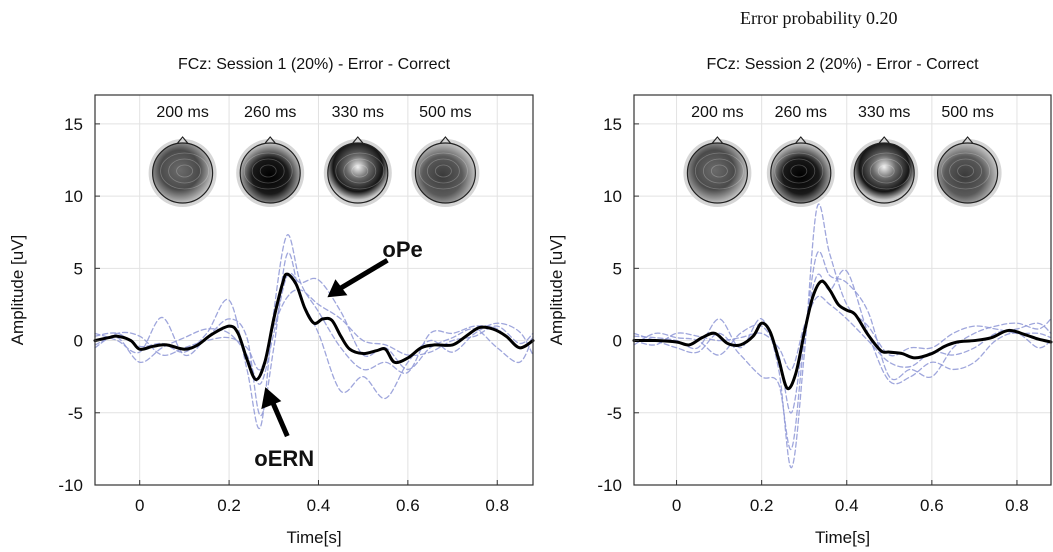 Image resolution: width=1053 pixels, height=552 pixels. What do you see at coordinates (284, 458) in the screenshot?
I see `annotation-label: oERN` at bounding box center [284, 458].